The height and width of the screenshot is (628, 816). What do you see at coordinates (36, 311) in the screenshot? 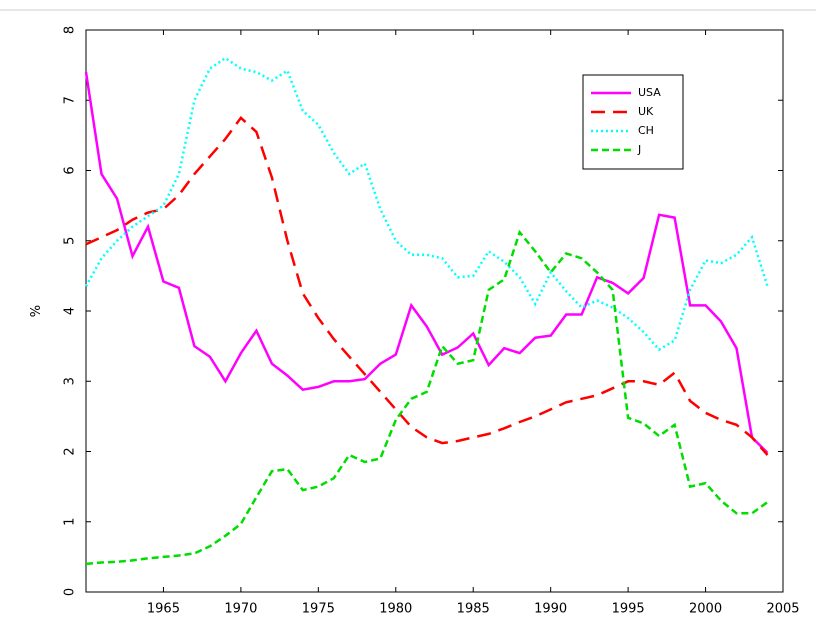
I see `y-axis-label: %` at bounding box center [36, 311].